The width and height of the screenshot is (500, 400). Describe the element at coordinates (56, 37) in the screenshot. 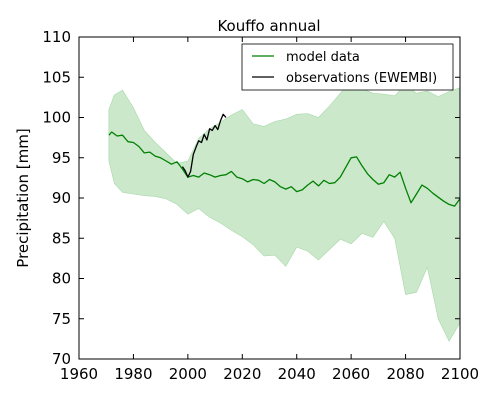

I see `y-tick-label: 110` at that location.